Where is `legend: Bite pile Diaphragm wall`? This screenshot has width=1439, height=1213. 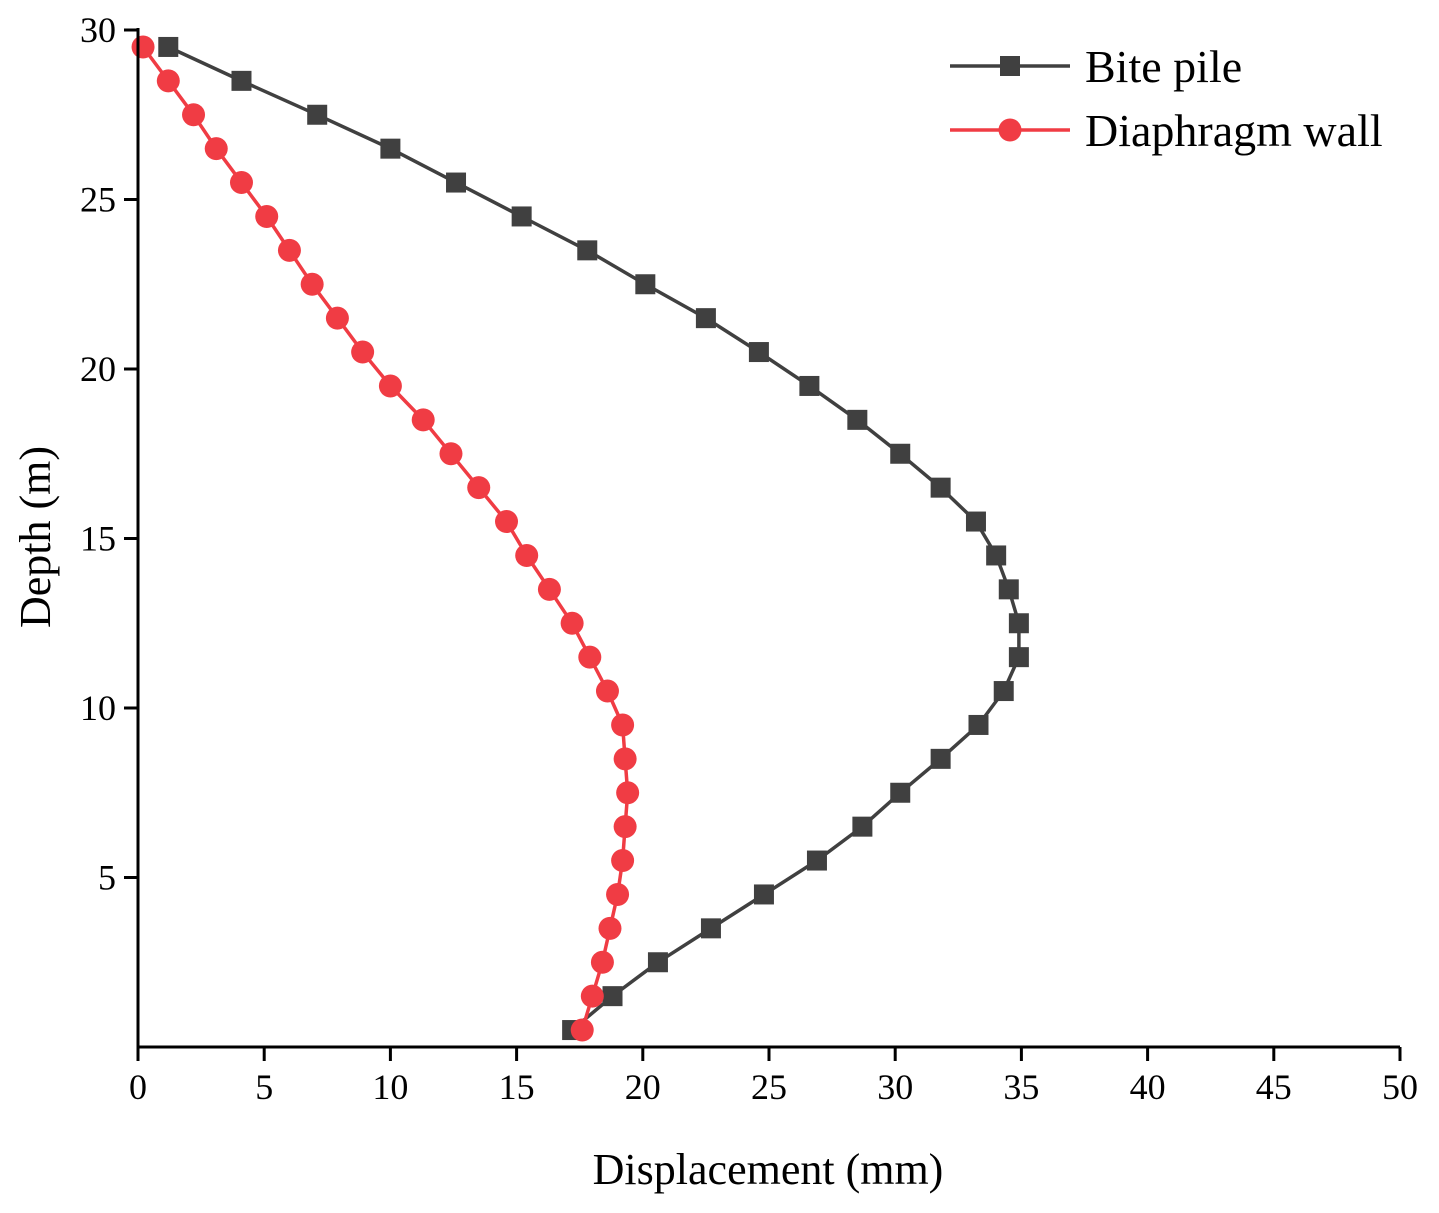 legend: Bite pile Diaphragm wall is located at coordinates (1166, 98).